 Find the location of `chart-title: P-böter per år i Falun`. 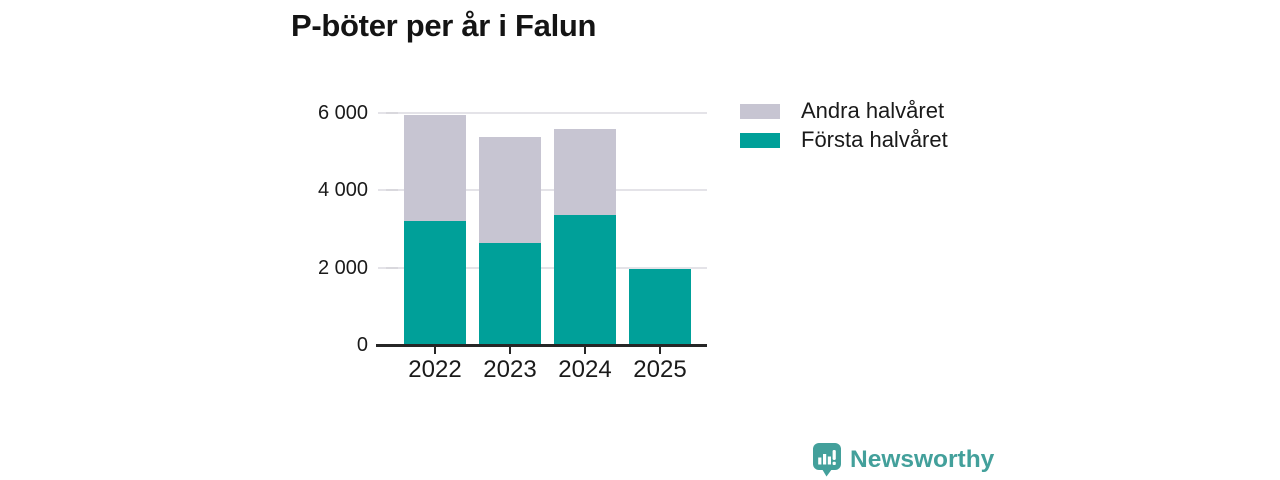

chart-title: P-böter per år i Falun is located at coordinates (444, 25).